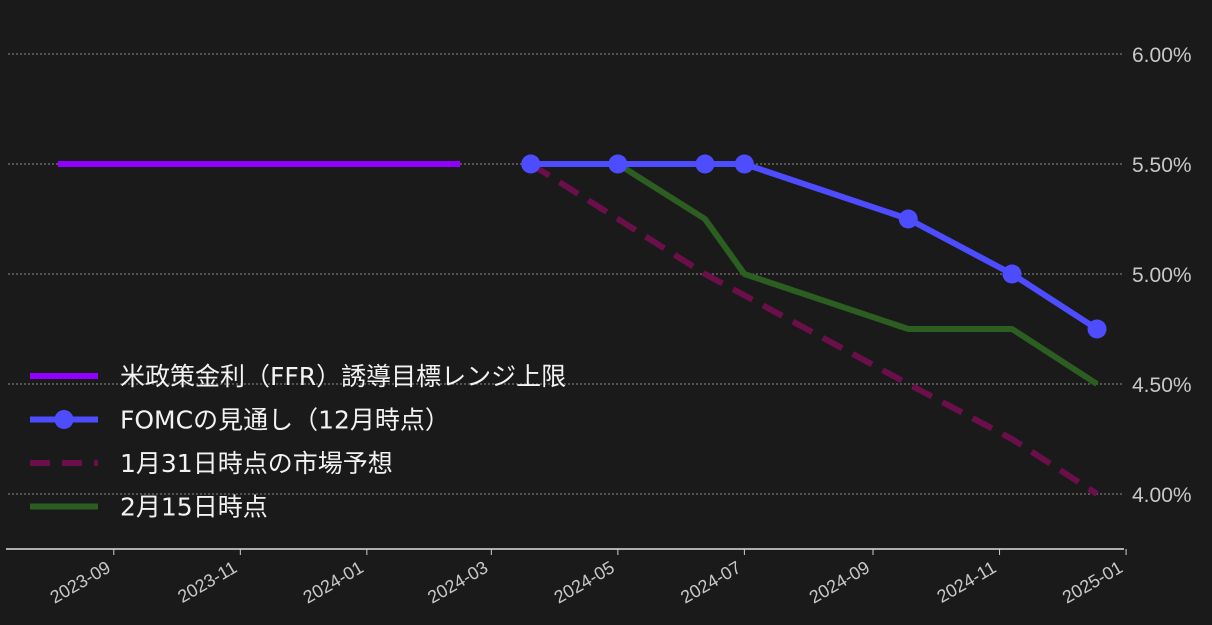 The width and height of the screenshot is (1212, 625). I want to click on y-tick-label: 4.00%, so click(1162, 495).